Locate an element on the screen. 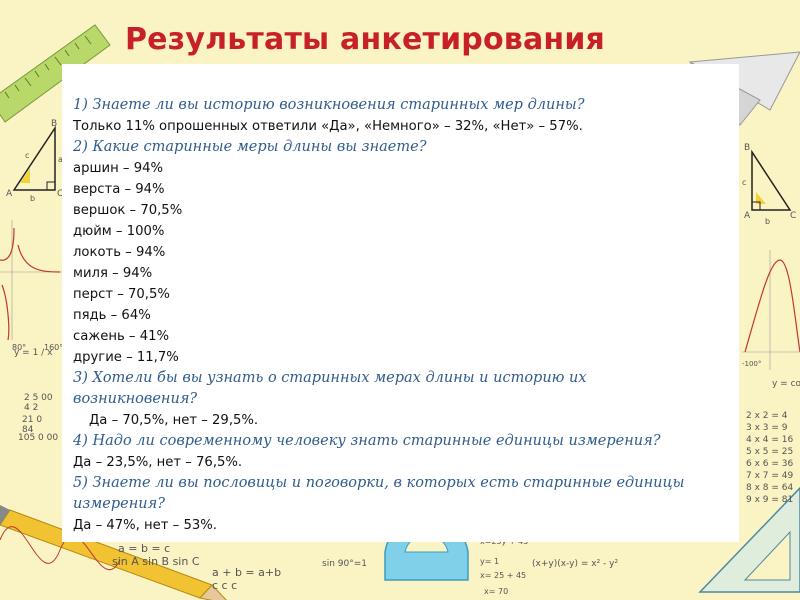 Image resolution: width=800 pixels, height=600 pixels. formula-fractions: a + b = a+b c c c is located at coordinates (246, 579).